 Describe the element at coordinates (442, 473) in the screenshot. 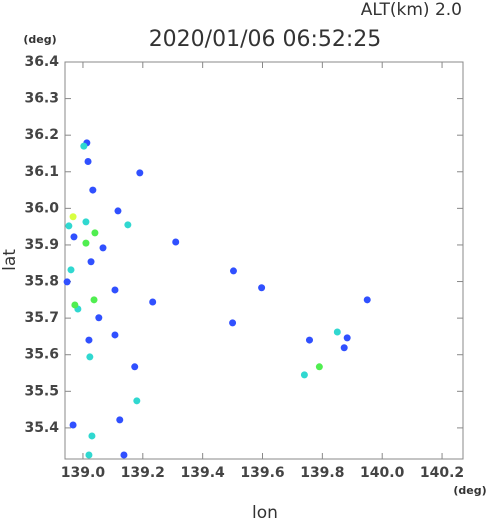

I see `x-tick-label: 140.2` at that location.